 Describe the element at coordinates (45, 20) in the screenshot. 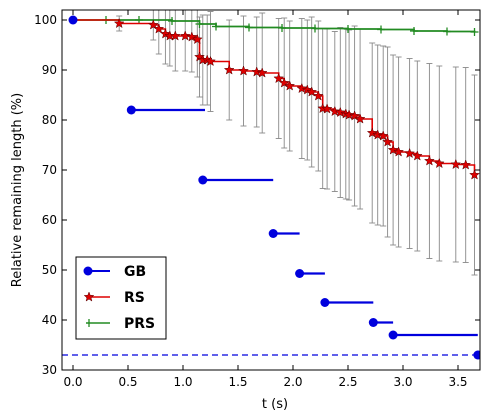

I see `y-tick-label: 100` at that location.